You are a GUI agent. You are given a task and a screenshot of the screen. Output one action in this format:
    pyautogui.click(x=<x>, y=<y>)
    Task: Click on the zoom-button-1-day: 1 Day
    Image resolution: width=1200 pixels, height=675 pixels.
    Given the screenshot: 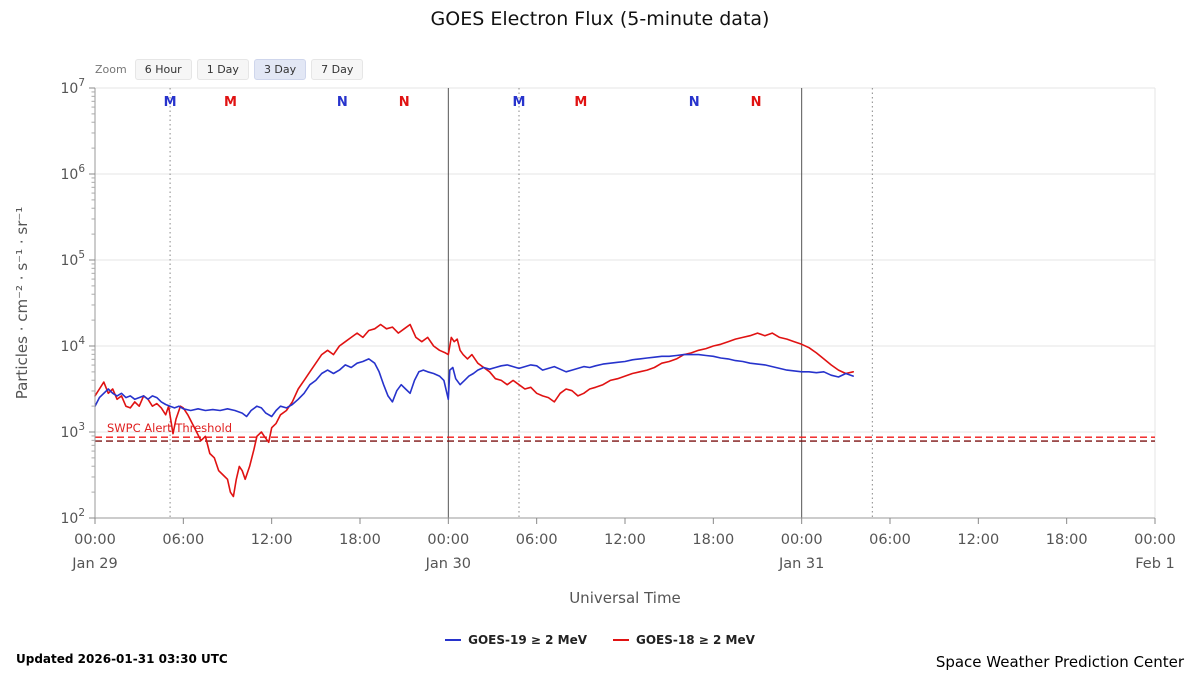 What is the action you would take?
    pyautogui.click(x=222, y=69)
    